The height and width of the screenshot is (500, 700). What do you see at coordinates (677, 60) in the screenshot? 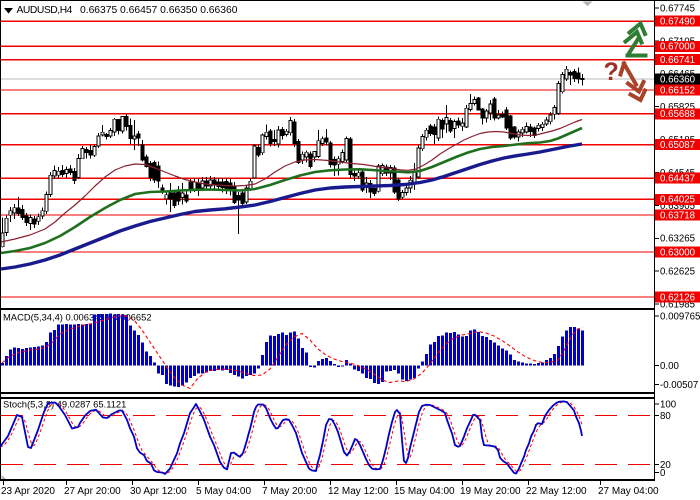
I see `svg-text: 0.66741` at bounding box center [677, 60].